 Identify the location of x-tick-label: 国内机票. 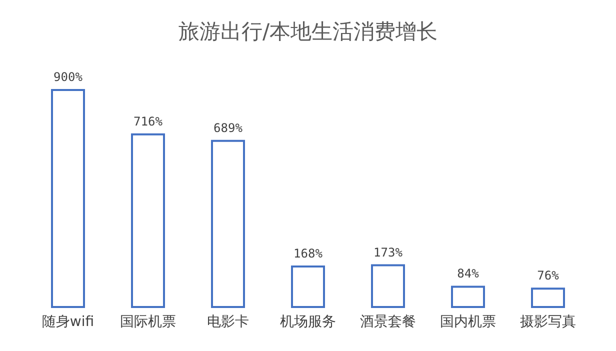
(468, 322).